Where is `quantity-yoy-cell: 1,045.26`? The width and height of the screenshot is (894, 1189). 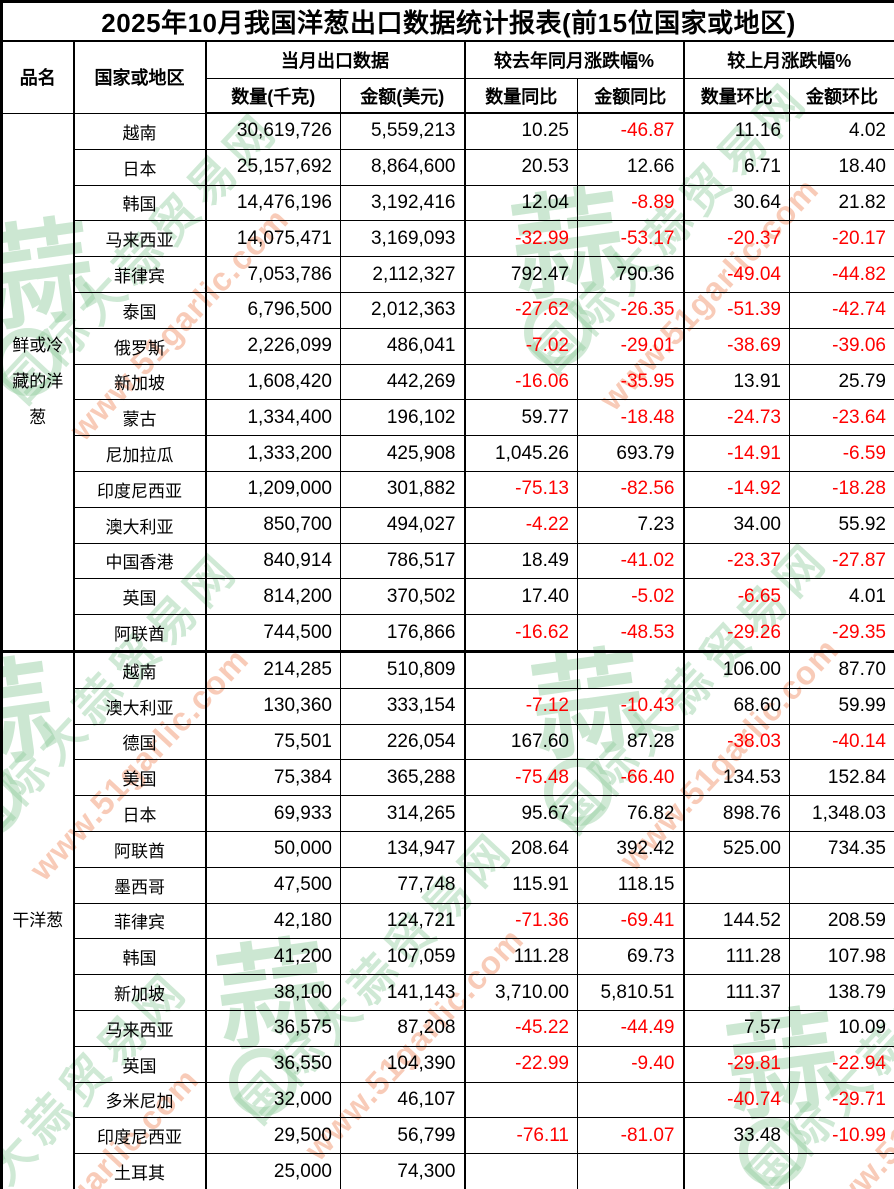 quantity-yoy-cell: 1,045.26 is located at coordinates (521, 453).